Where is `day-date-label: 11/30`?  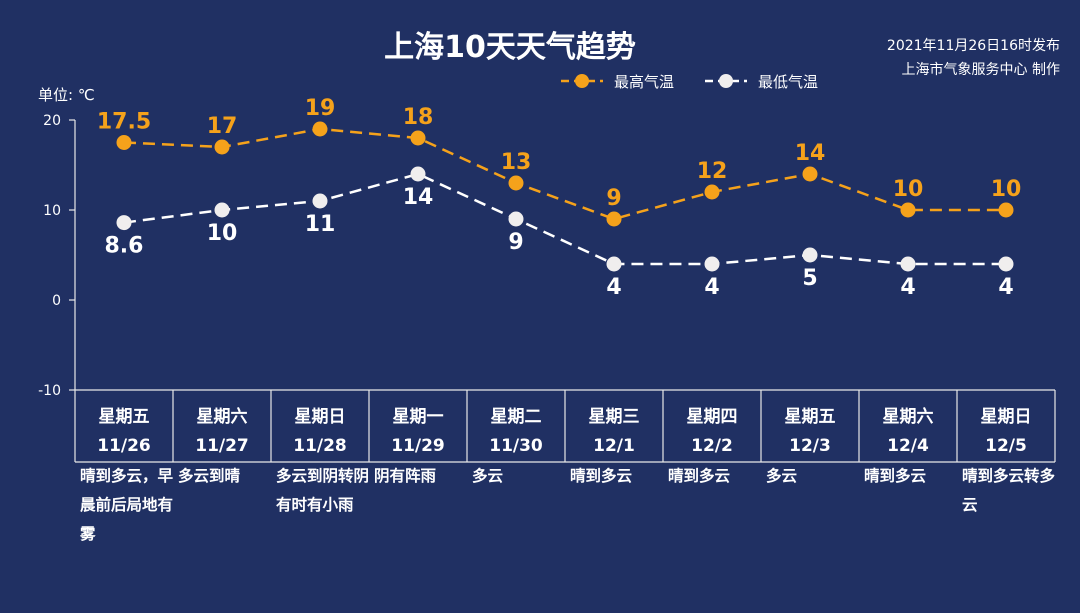
day-date-label: 11/30 is located at coordinates (516, 446).